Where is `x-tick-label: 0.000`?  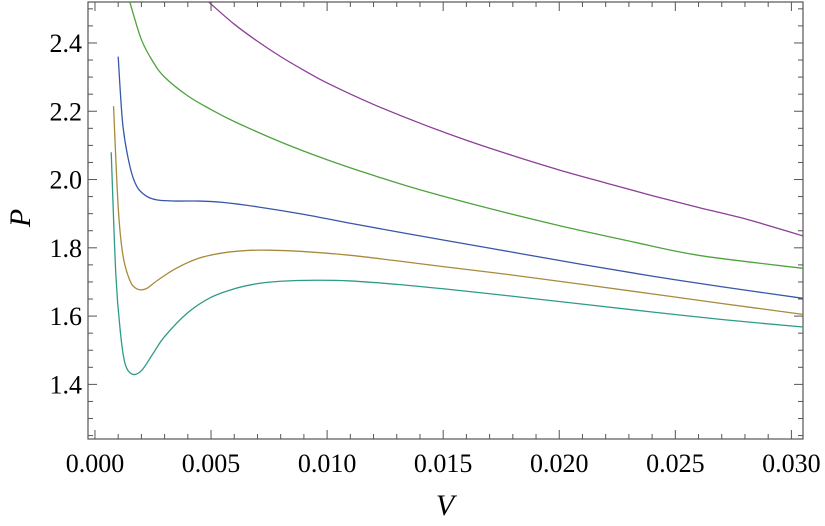
x-tick-label: 0.000 is located at coordinates (95, 463).